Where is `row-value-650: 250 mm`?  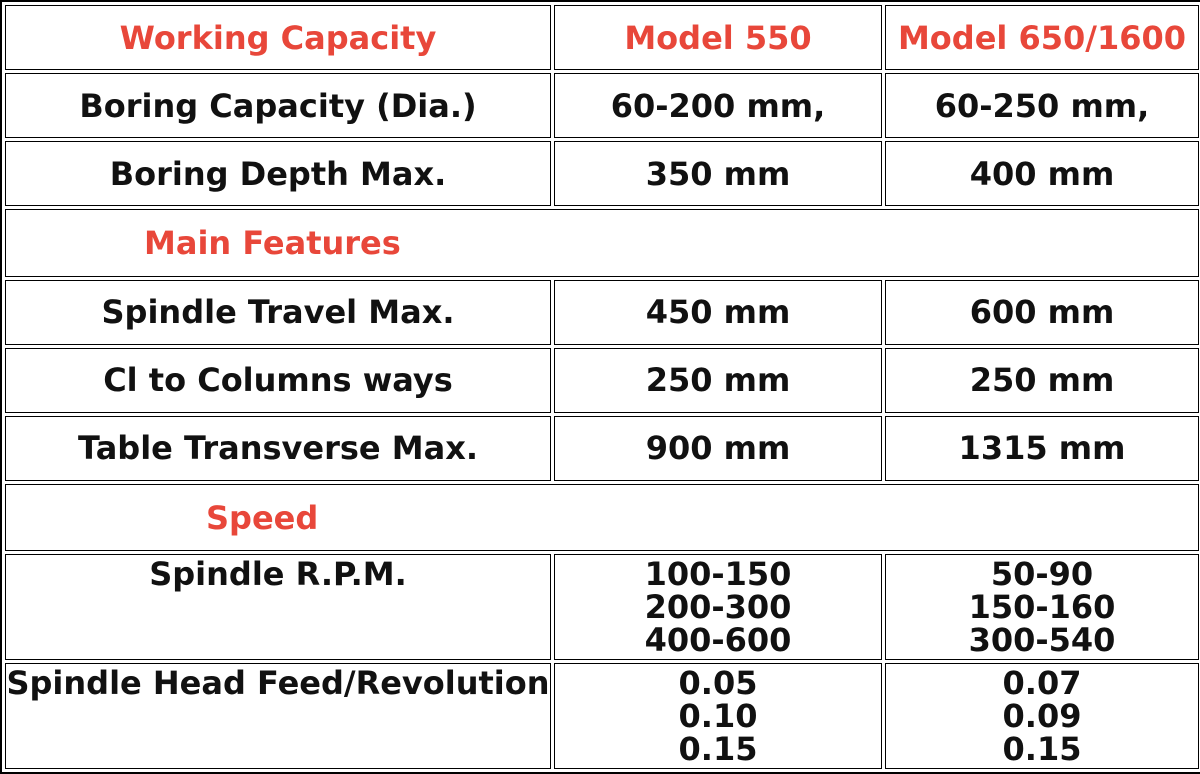
row-value-650: 250 mm is located at coordinates (1042, 380).